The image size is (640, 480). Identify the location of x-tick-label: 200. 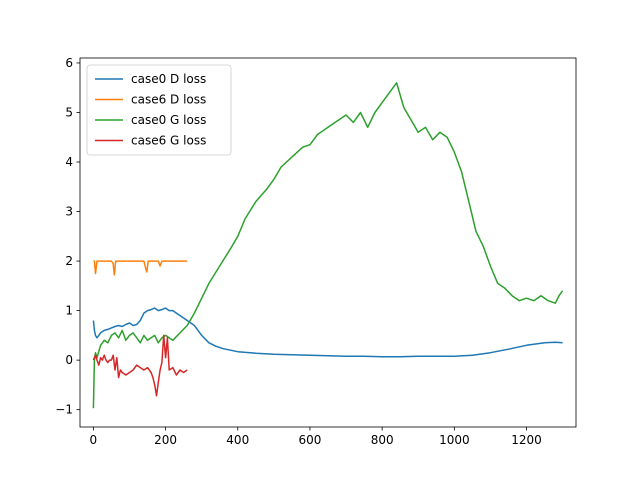
(165, 440).